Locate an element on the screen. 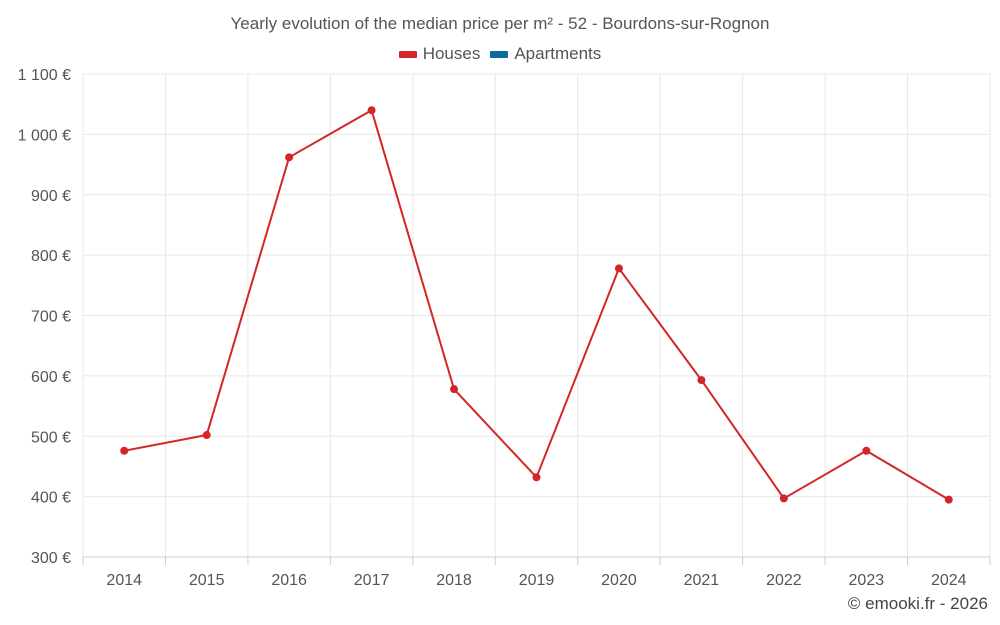 This screenshot has height=625, width=1000. legend: Houses Apartments is located at coordinates (500, 54).